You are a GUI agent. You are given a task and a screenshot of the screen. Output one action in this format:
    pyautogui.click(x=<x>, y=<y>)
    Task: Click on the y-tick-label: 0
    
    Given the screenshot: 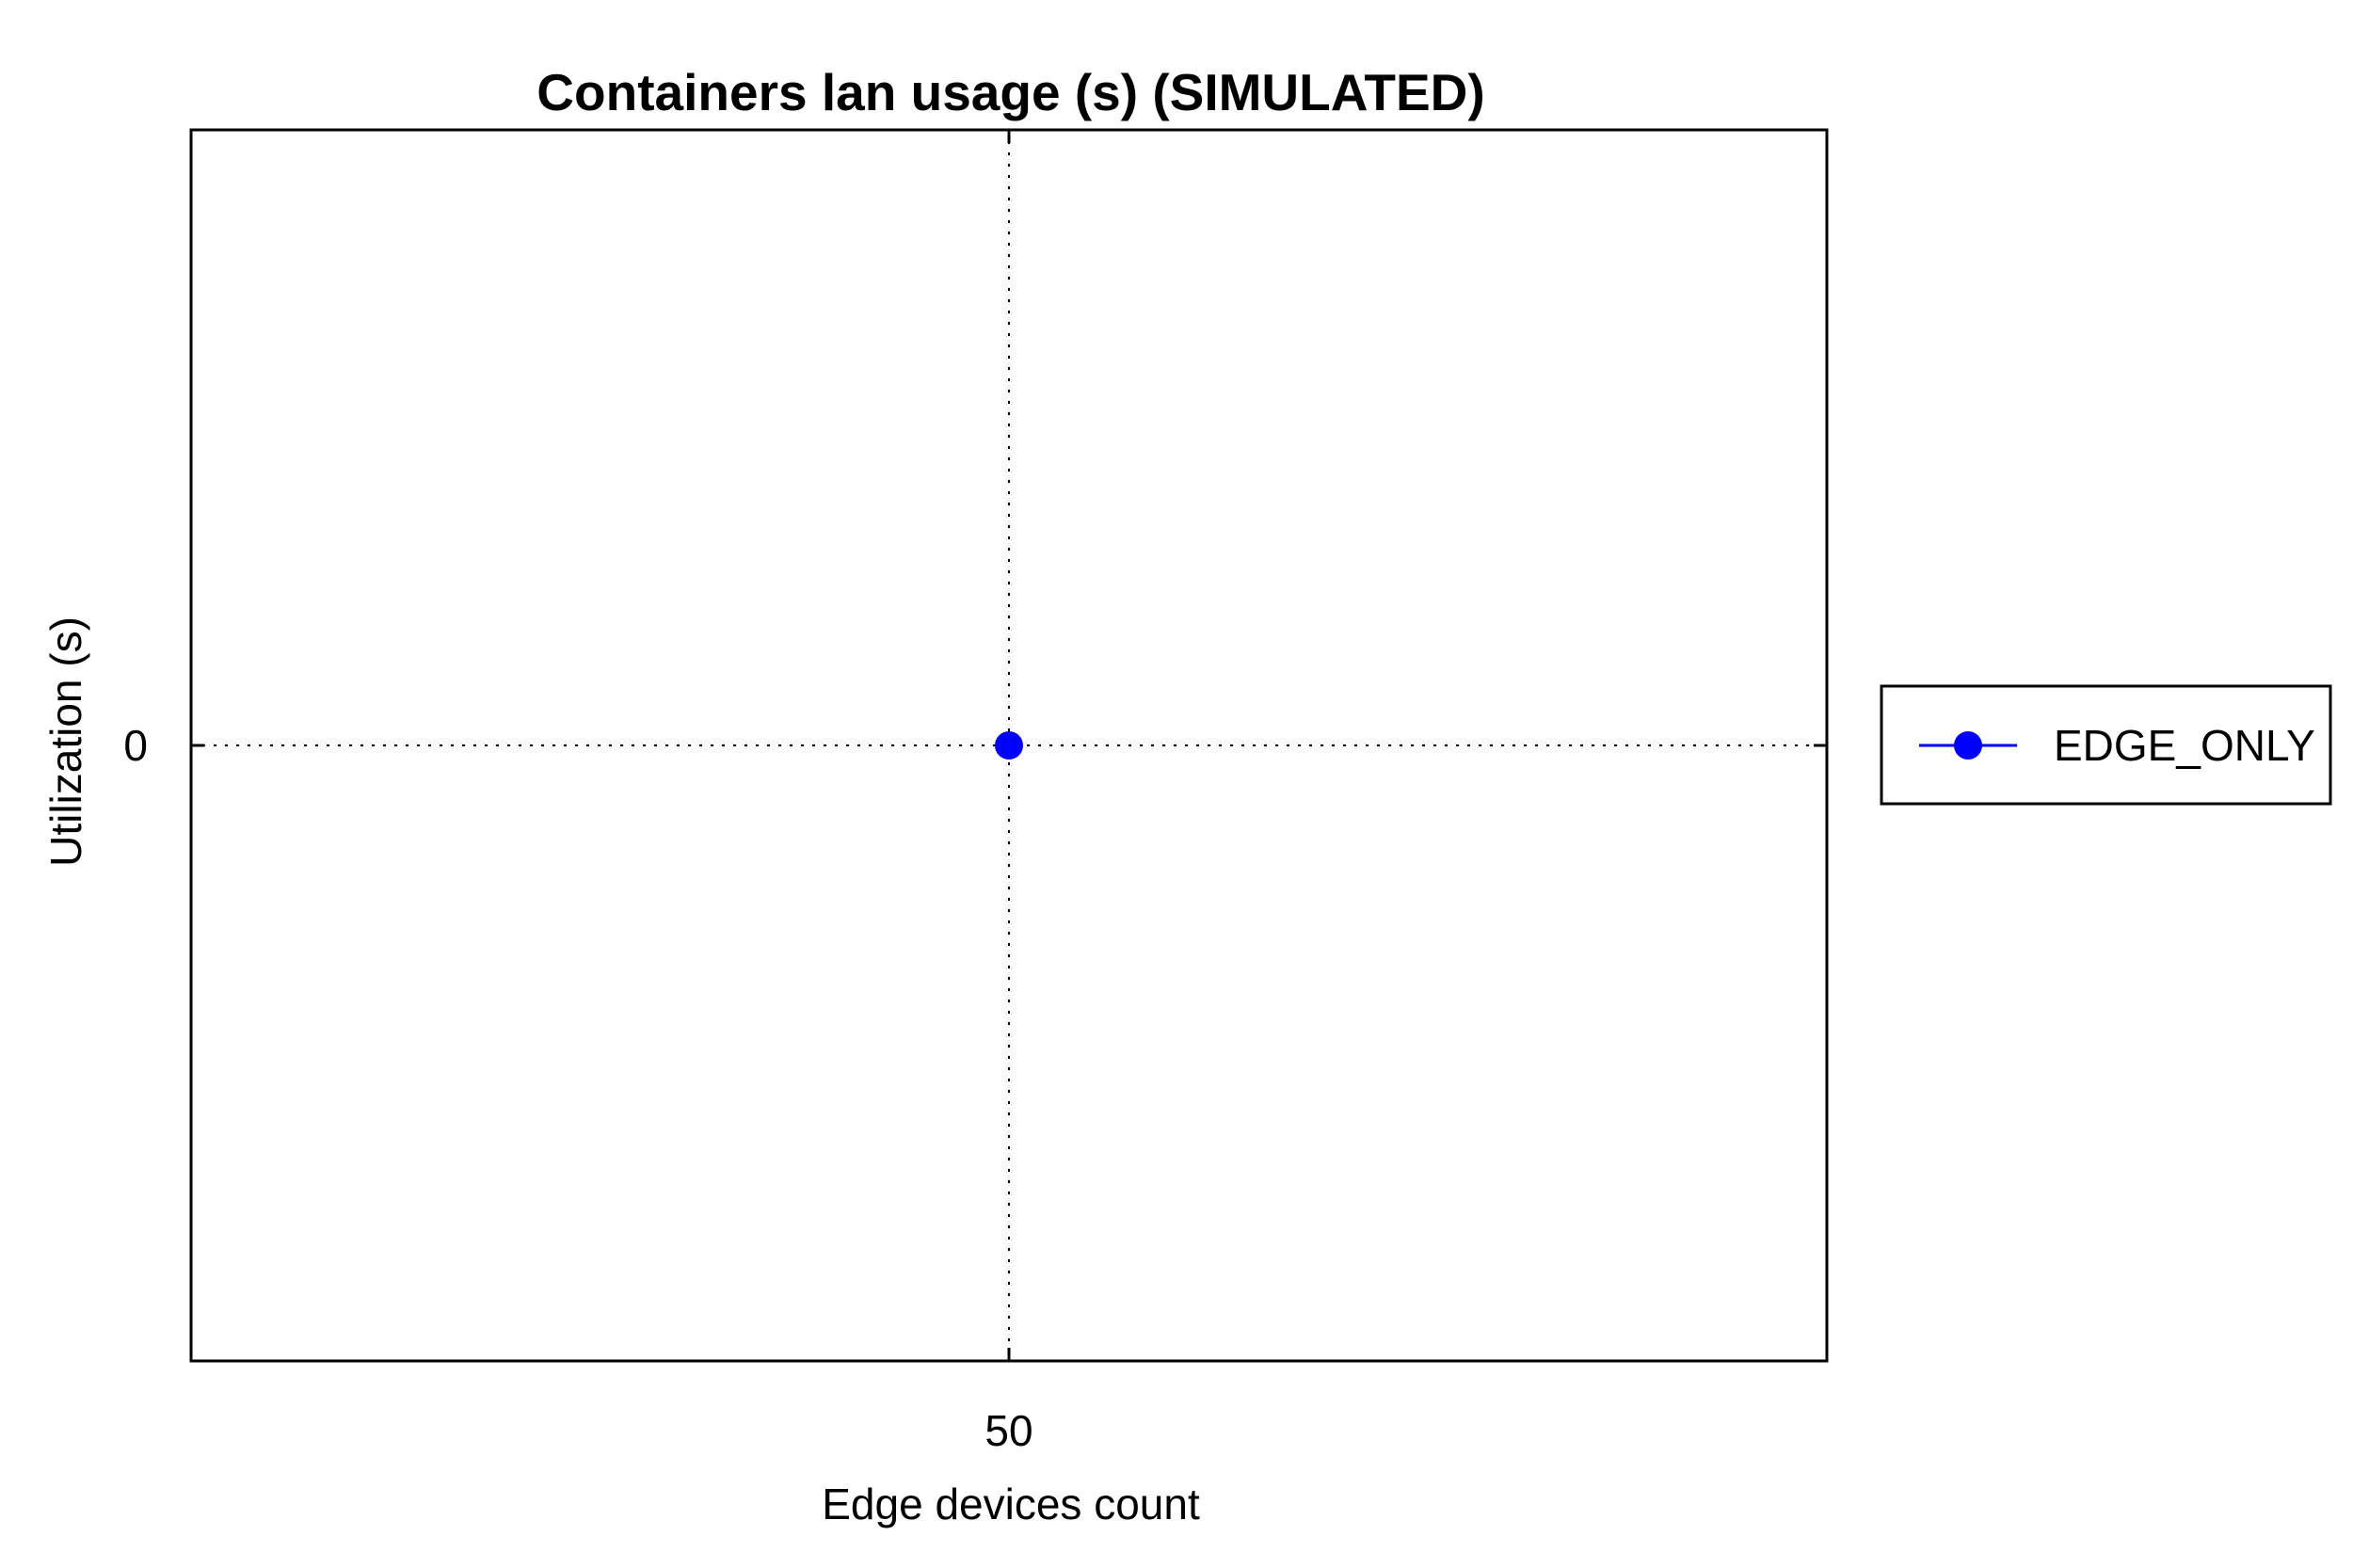 What is the action you would take?
    pyautogui.click(x=135, y=745)
    